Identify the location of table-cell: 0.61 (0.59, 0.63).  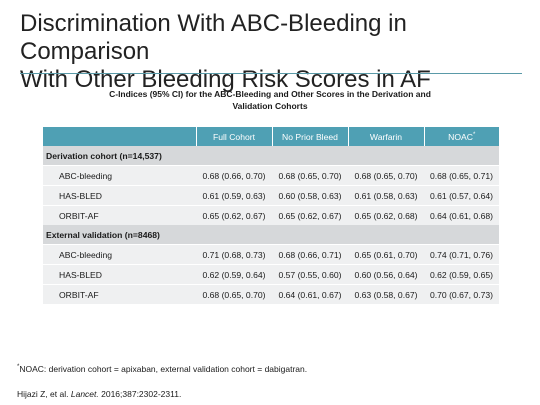
(234, 195).